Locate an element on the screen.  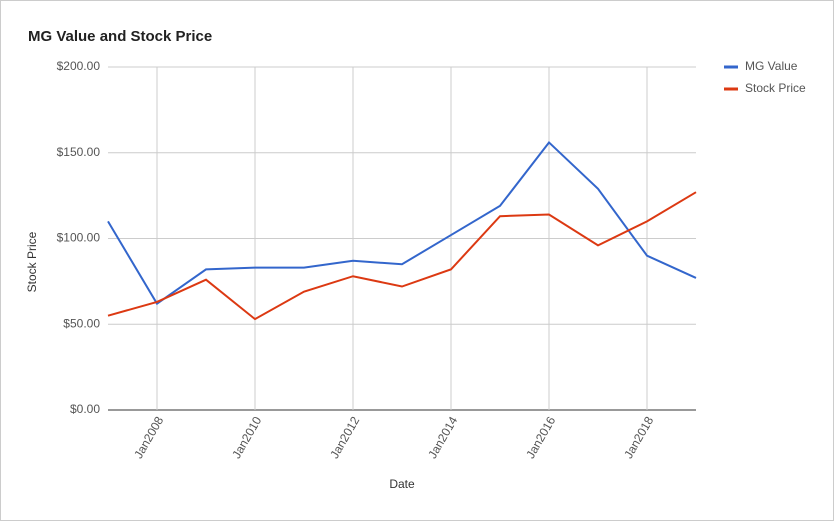
y-tick-label: $200.00 is located at coordinates (79, 66).